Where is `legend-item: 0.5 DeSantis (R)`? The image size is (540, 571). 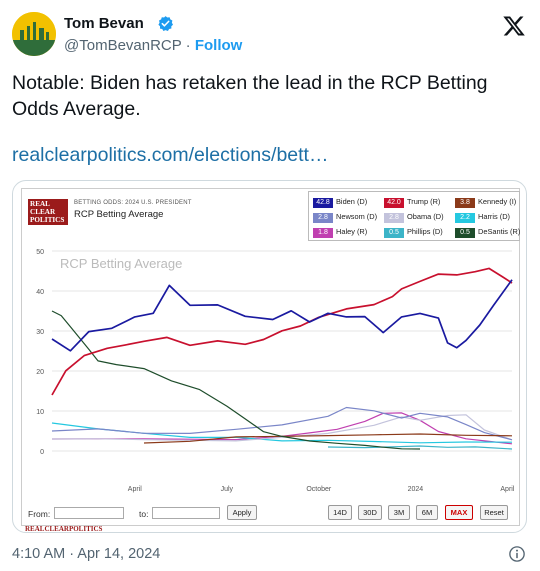
legend-item: 0.5 DeSantis (R) is located at coordinates (487, 232).